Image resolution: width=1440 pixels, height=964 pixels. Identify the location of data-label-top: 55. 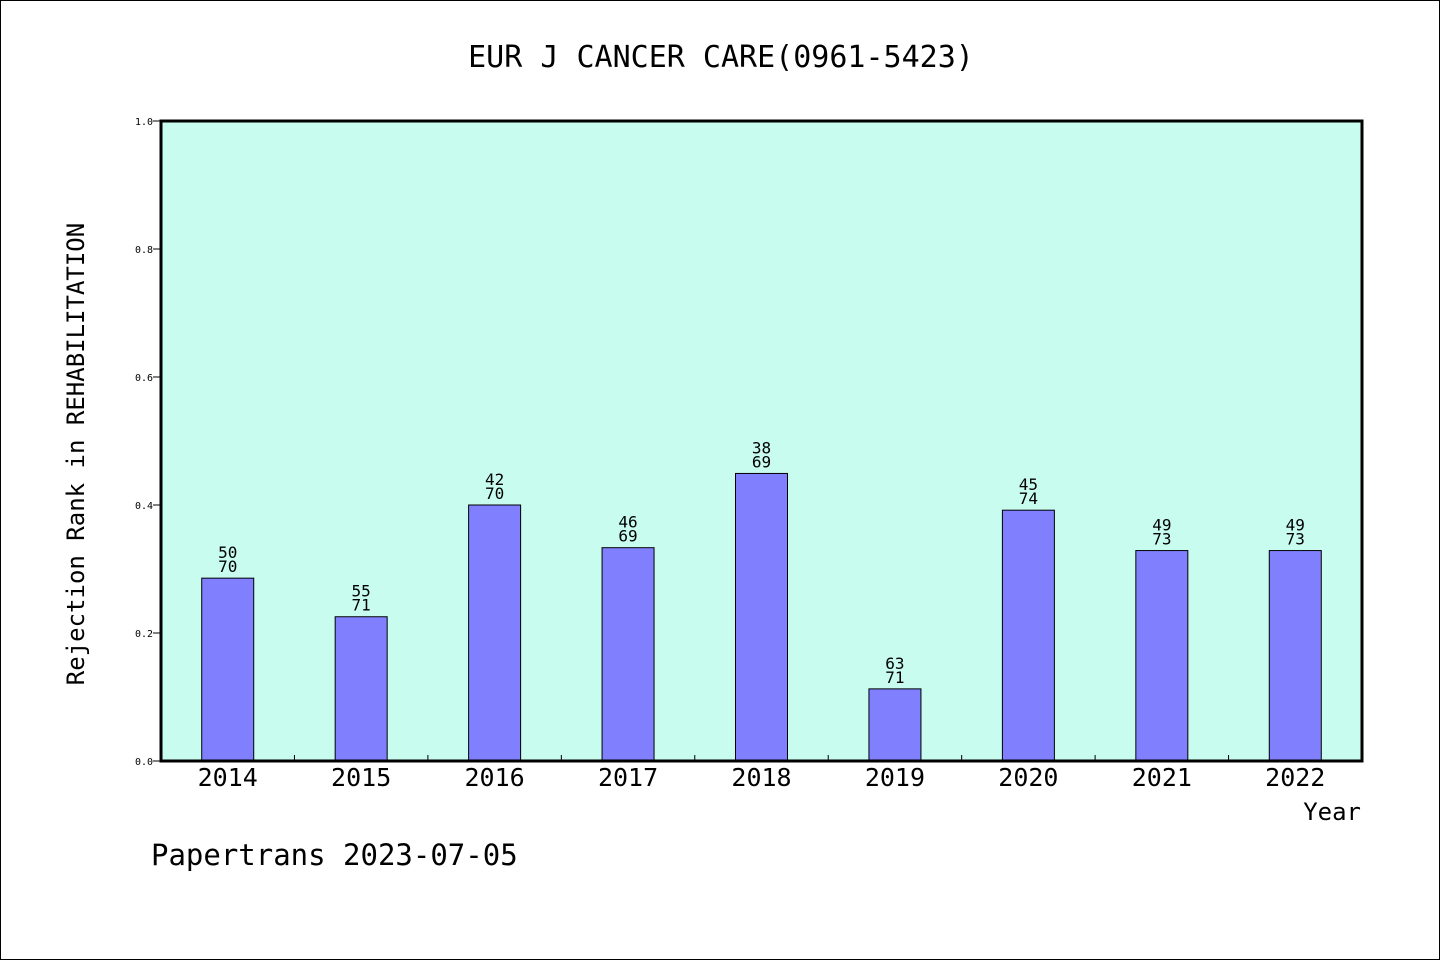
(361, 591).